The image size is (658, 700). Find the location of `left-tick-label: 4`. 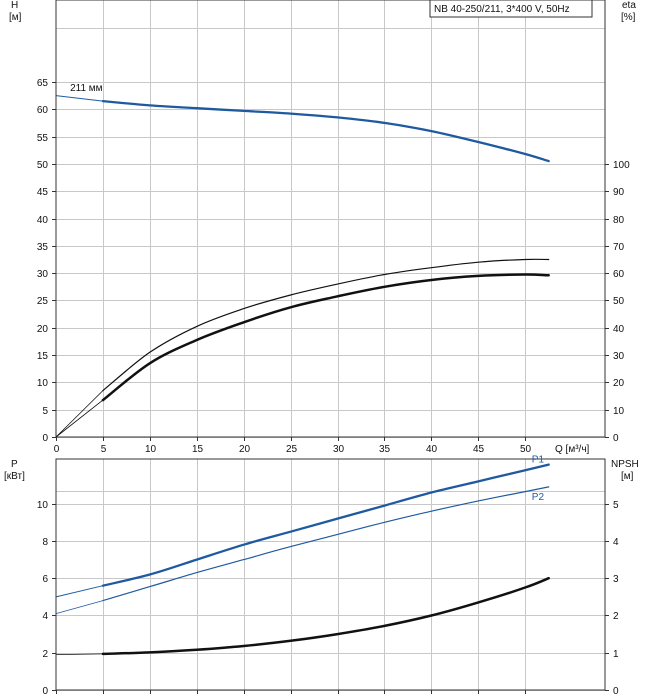

left-tick-label: 4 is located at coordinates (45, 616).